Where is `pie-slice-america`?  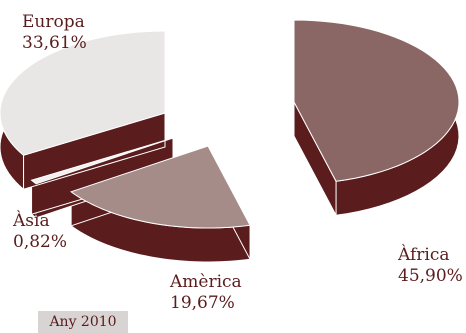 pie-slice-america is located at coordinates (160, 187).